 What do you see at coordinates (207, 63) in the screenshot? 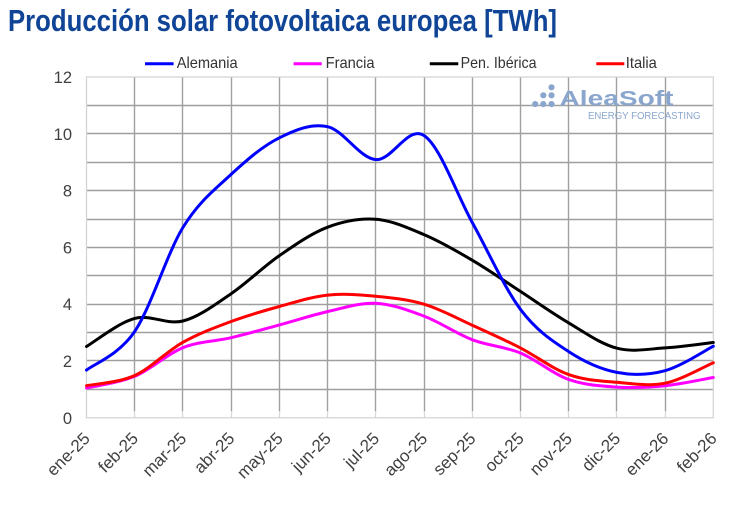
I see `svg-text: Alemania` at bounding box center [207, 63].